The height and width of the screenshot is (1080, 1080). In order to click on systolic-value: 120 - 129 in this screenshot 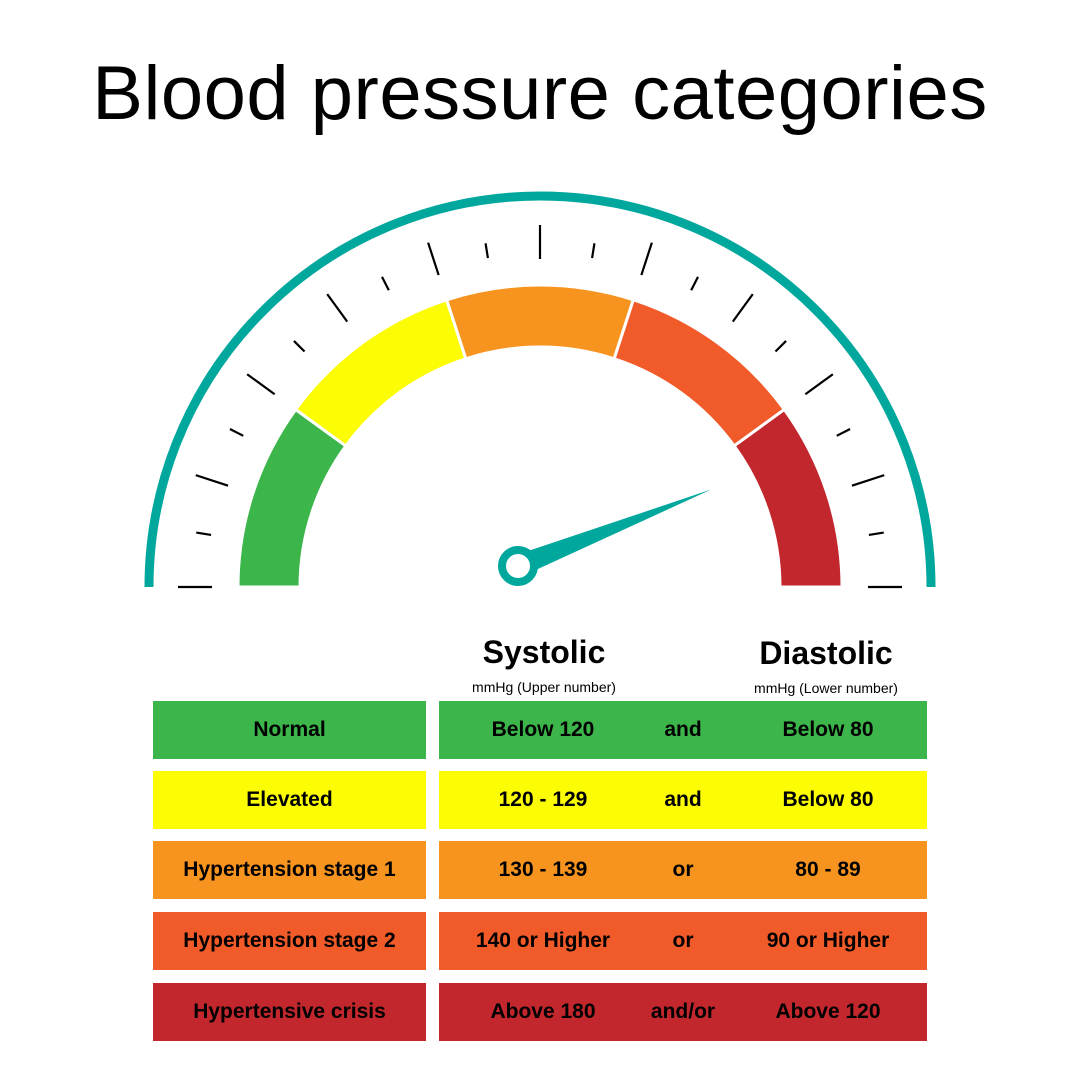, I will do `click(543, 800)`.